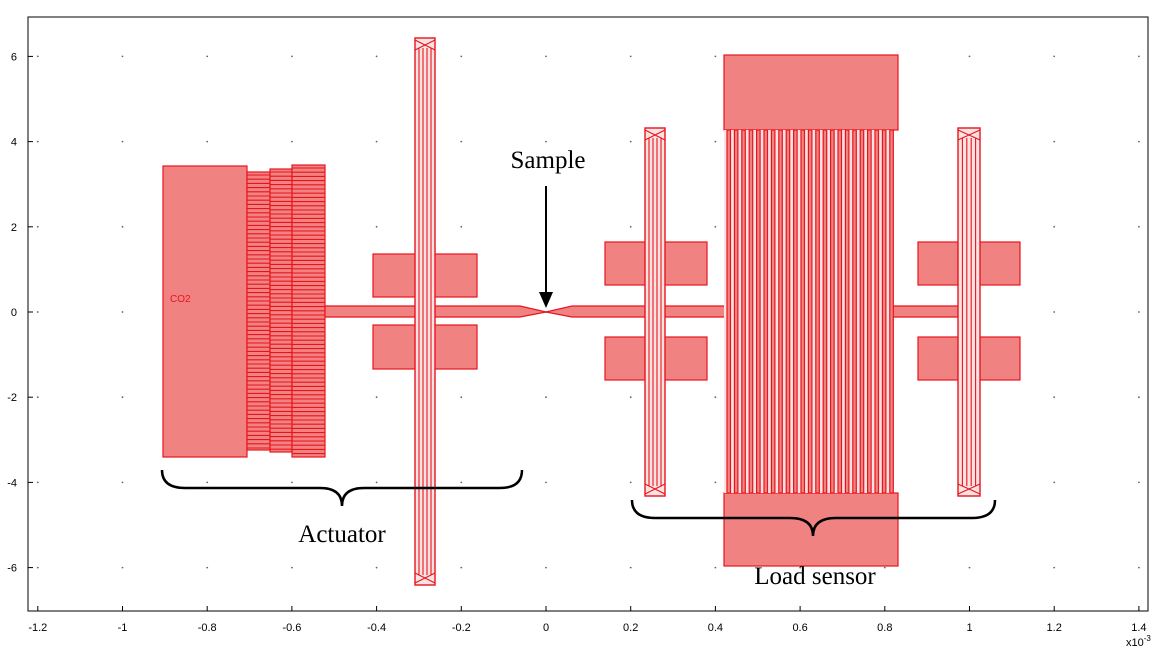 This screenshot has width=1160, height=651. What do you see at coordinates (546, 628) in the screenshot?
I see `x-tick-label: 0` at bounding box center [546, 628].